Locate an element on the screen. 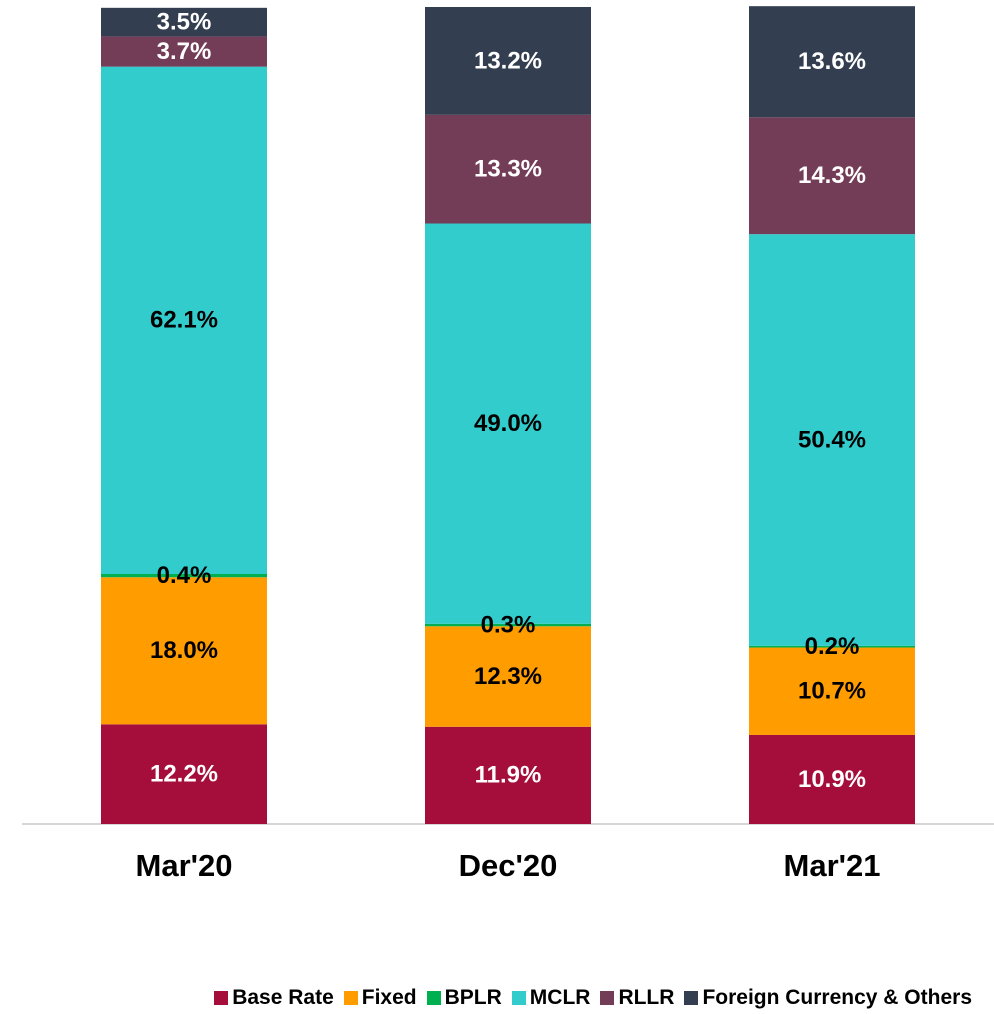 The width and height of the screenshot is (994, 1014). legend-label: Fixed is located at coordinates (389, 997).